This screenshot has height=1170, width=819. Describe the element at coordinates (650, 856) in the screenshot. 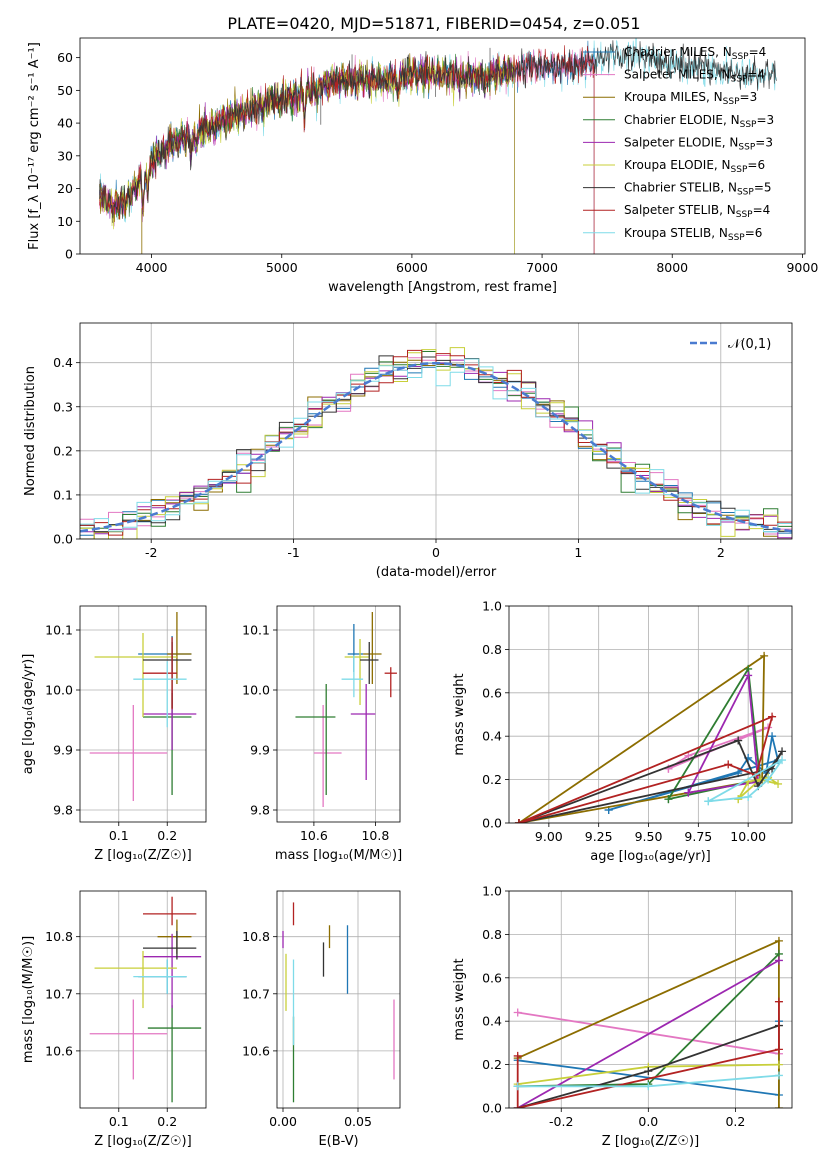

I see `x-axis-label: age [log₁₀(age/yr)]` at that location.